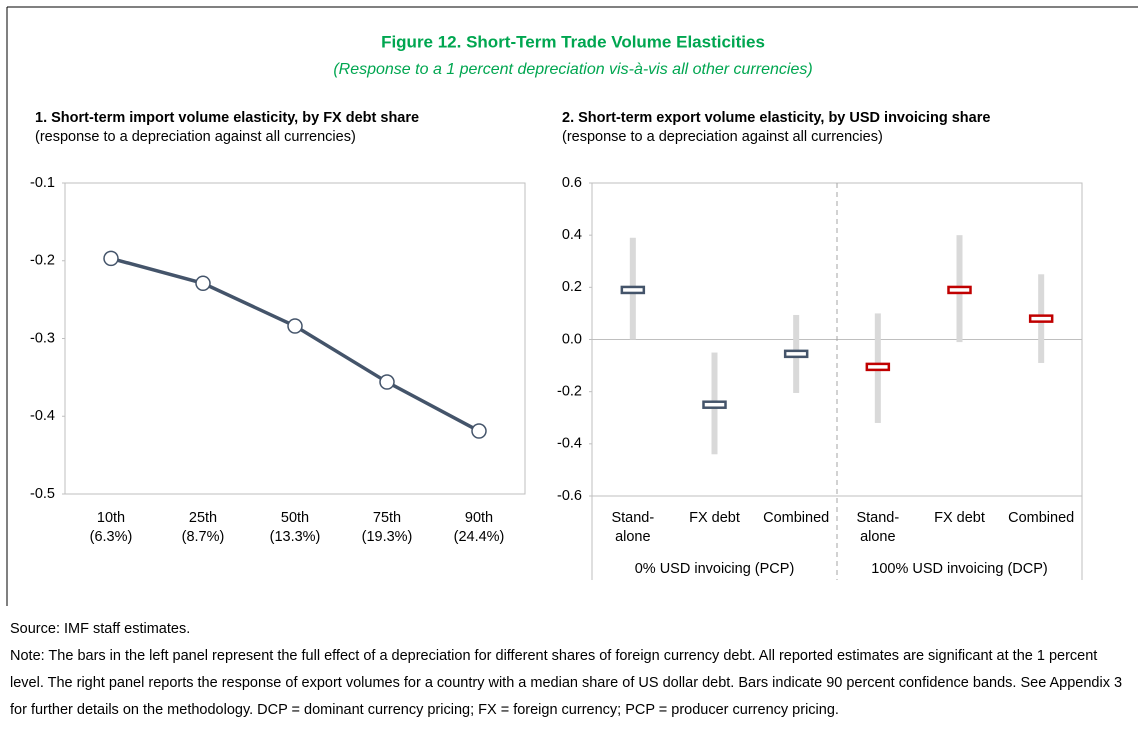 The height and width of the screenshot is (751, 1138). Describe the element at coordinates (479, 518) in the screenshot. I see `x-tick-label: 90th` at that location.